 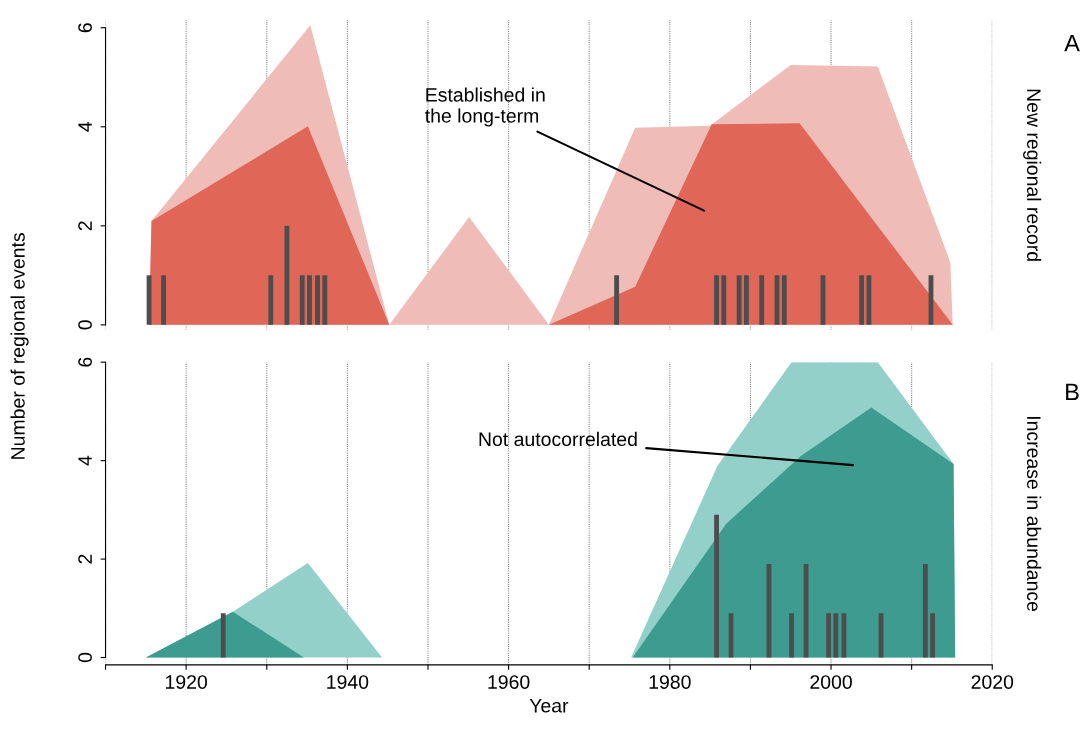 What do you see at coordinates (187, 682) in the screenshot?
I see `x-tick-label: 1920` at bounding box center [187, 682].